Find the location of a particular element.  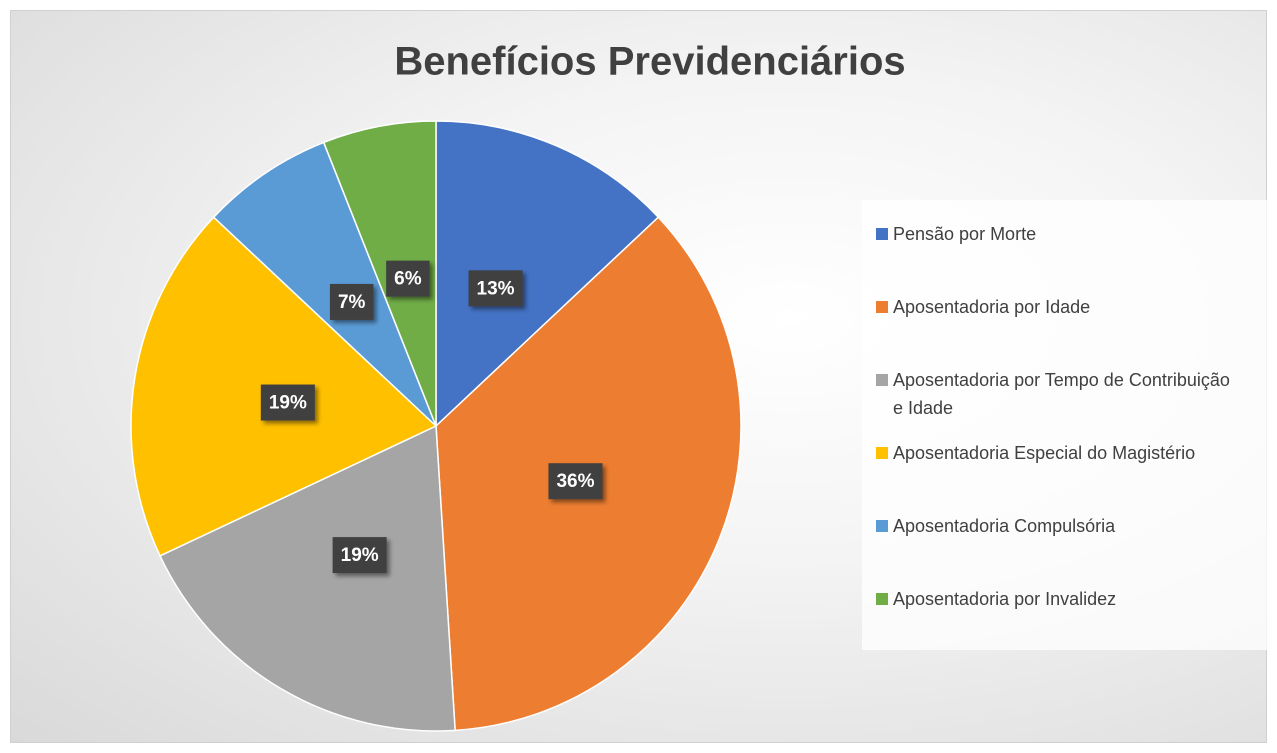

legend-label: Pensão por Morte is located at coordinates (965, 234).